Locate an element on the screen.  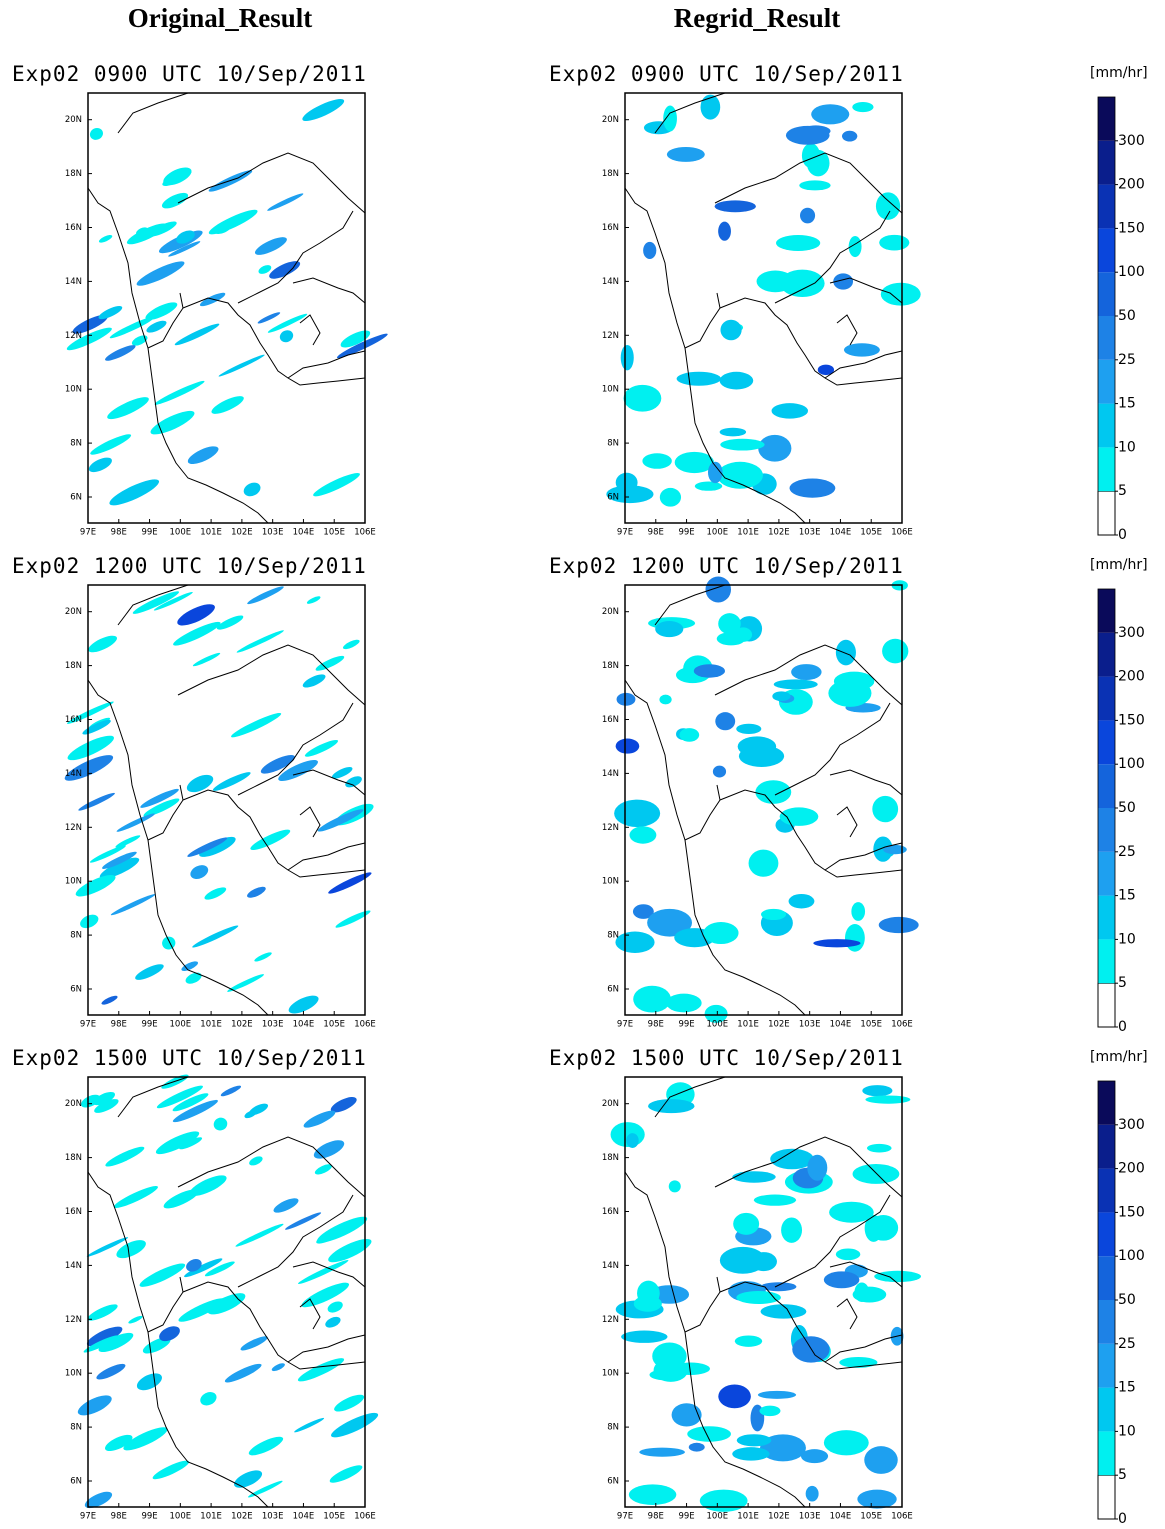
lon-tick-label: 103E is located at coordinates (810, 533).